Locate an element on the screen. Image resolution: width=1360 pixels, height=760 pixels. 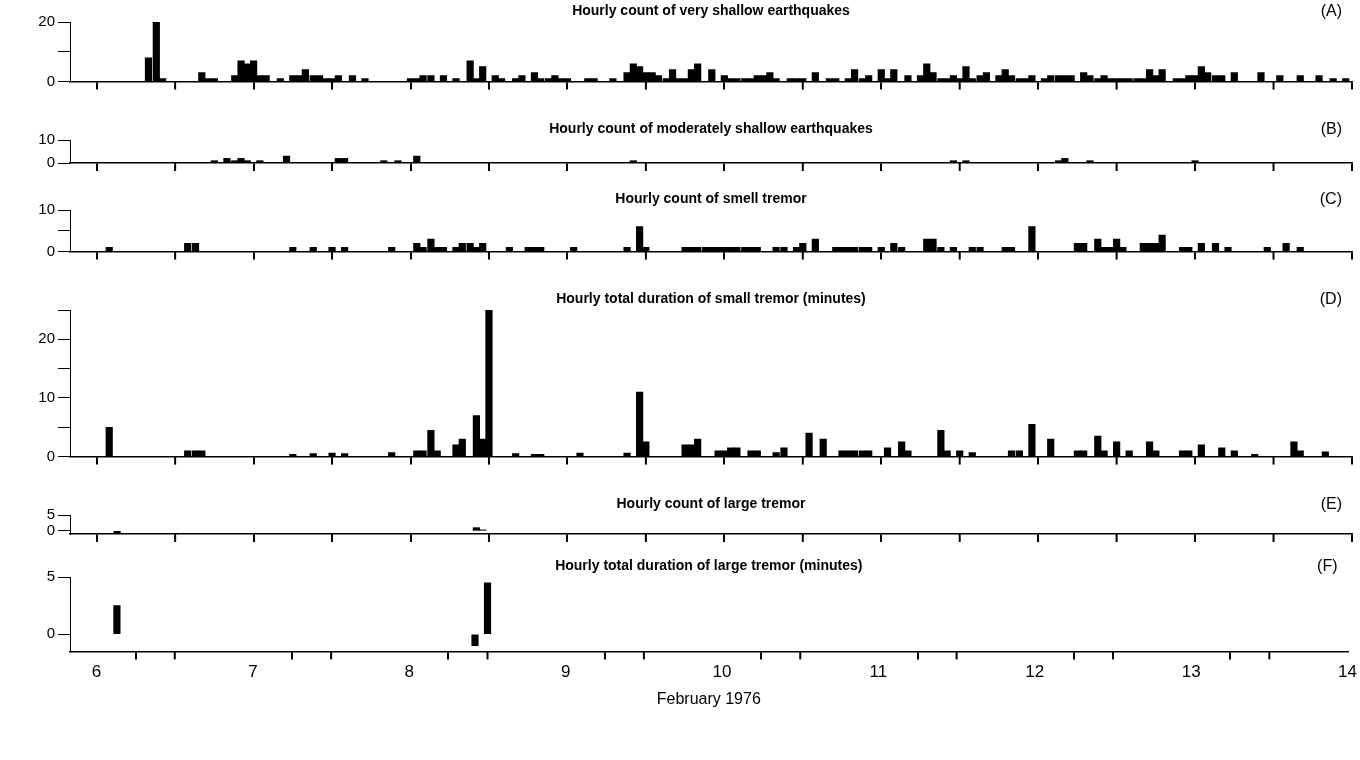
x-tick-label: 10 is located at coordinates (722, 672).